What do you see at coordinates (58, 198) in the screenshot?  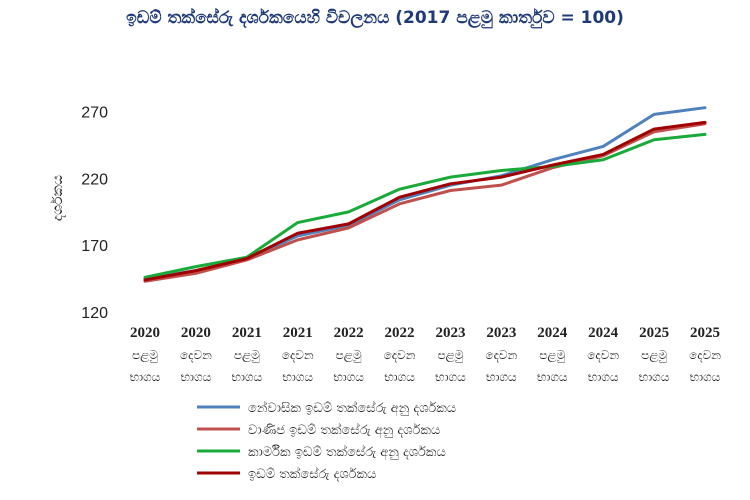 I see `y-axis-label: දර්ශකය` at bounding box center [58, 198].